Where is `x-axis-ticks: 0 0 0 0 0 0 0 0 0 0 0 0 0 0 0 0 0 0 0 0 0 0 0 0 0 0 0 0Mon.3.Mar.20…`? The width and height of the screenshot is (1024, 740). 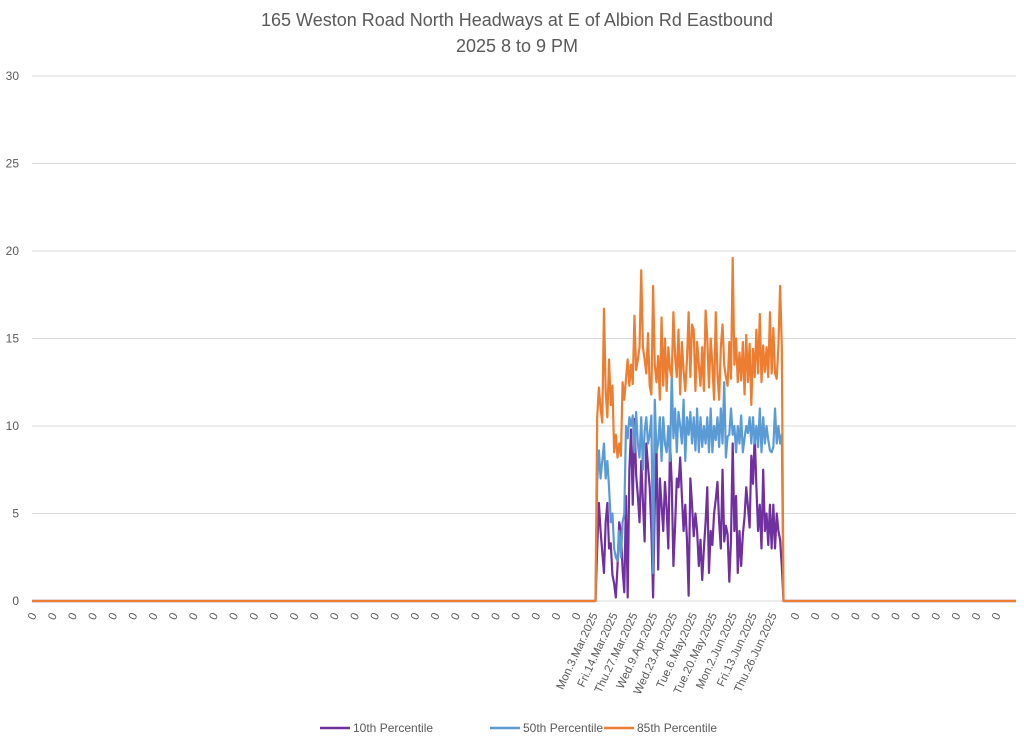
x-axis-ticks: 0 0 0 0 0 0 0 0 0 0 0 0 0 0 0 0 0 0 0 0 0 0 0 0 0 0 0 0Mon.3.Mar.20… is located at coordinates (515, 653).